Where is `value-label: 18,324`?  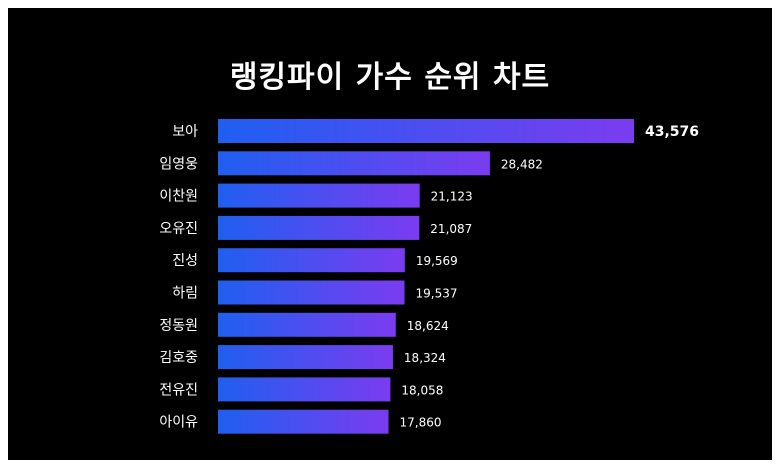 value-label: 18,324 is located at coordinates (425, 358).